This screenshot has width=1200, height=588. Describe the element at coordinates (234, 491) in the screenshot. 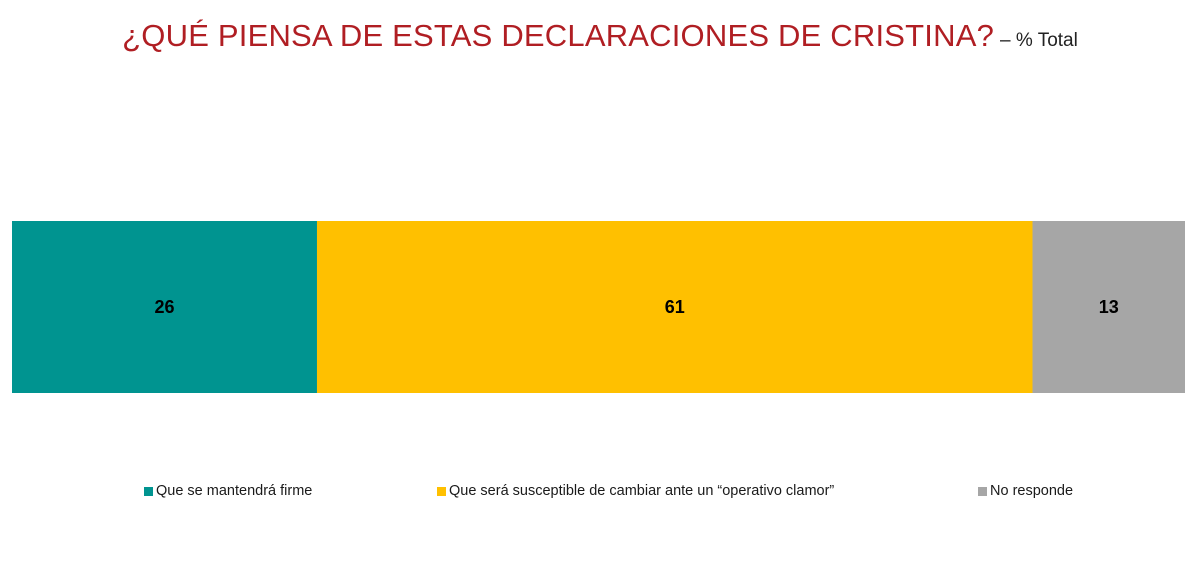

I see `legend-label: Que se mantendrá firme` at that location.